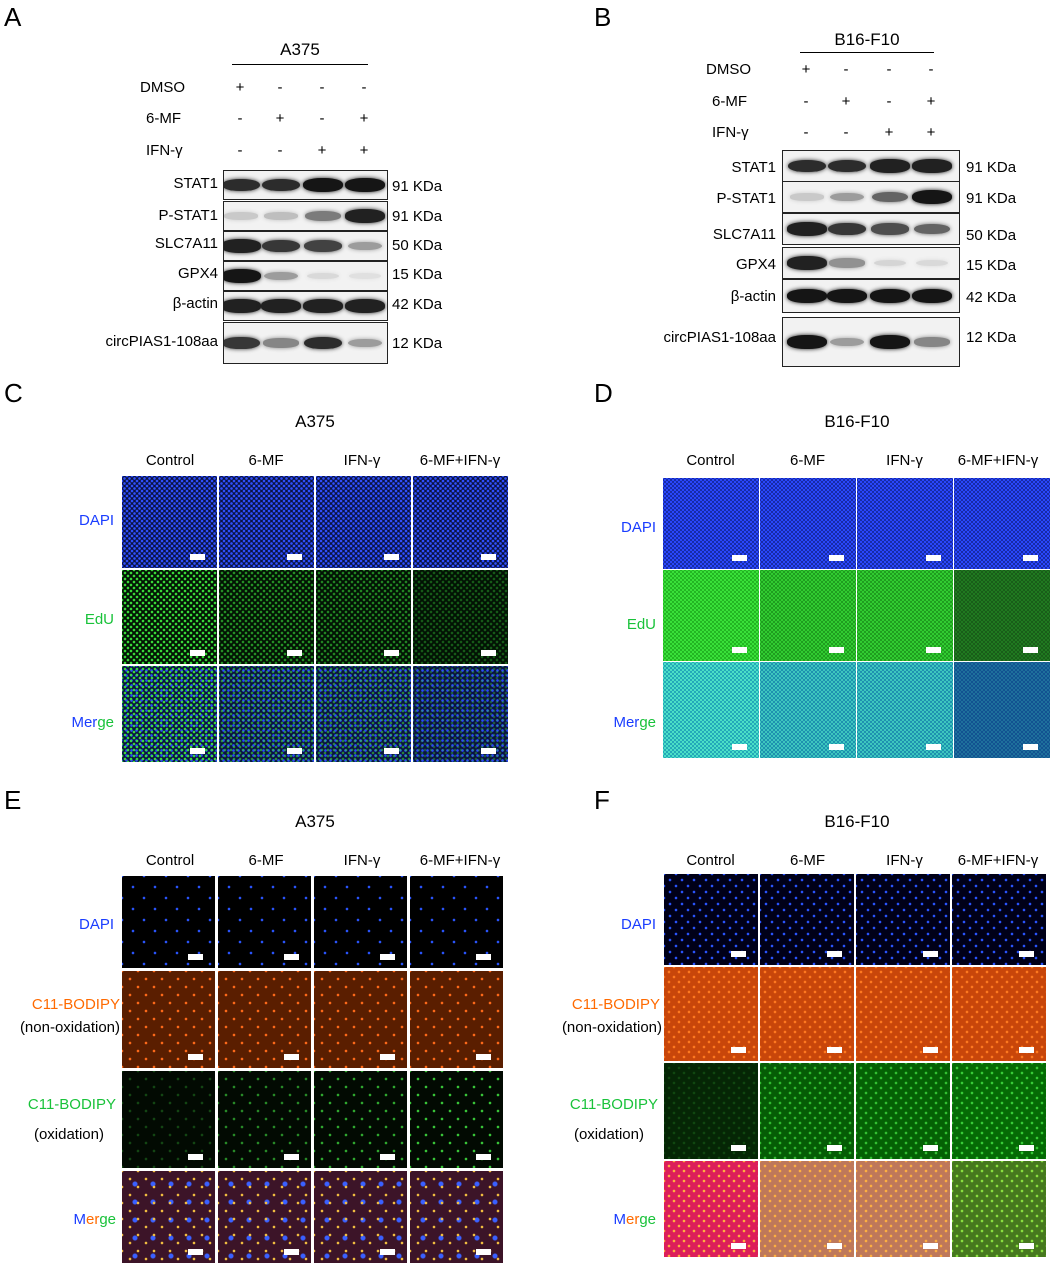 The width and height of the screenshot is (1052, 1263). I want to click on b-sign-r1-c3: +, so click(931, 101).